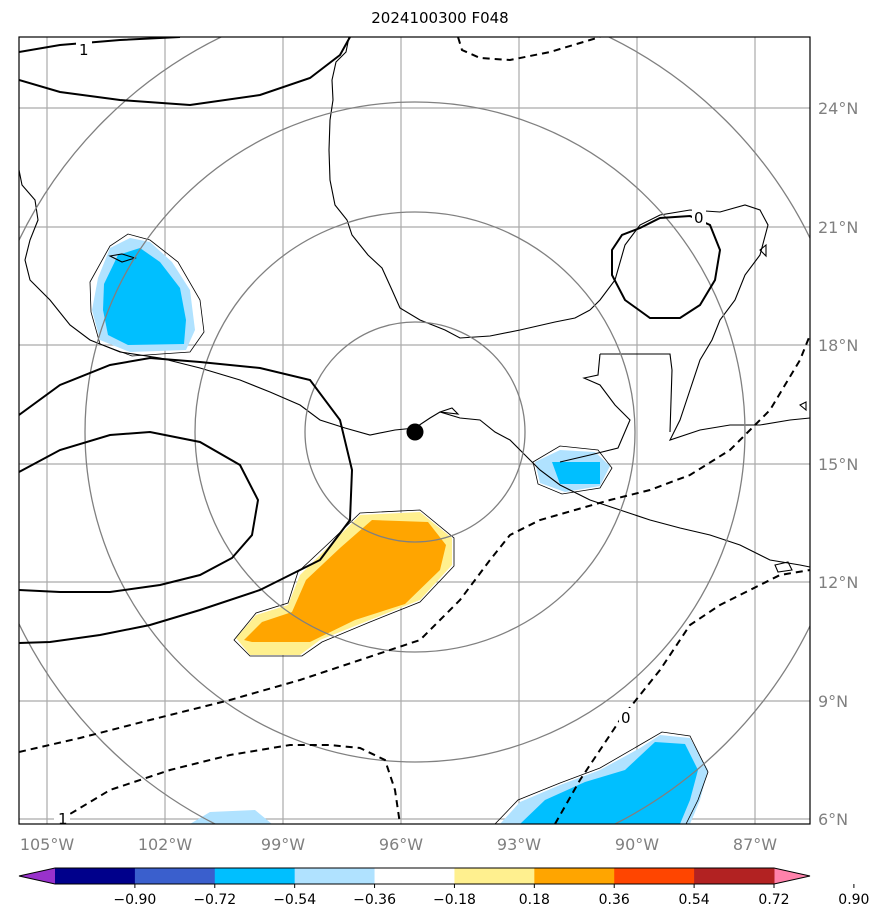 Image resolution: width=880 pixels, height=924 pixels. Describe the element at coordinates (454, 900) in the screenshot. I see `colorbar-tick-label: −0.18` at that location.